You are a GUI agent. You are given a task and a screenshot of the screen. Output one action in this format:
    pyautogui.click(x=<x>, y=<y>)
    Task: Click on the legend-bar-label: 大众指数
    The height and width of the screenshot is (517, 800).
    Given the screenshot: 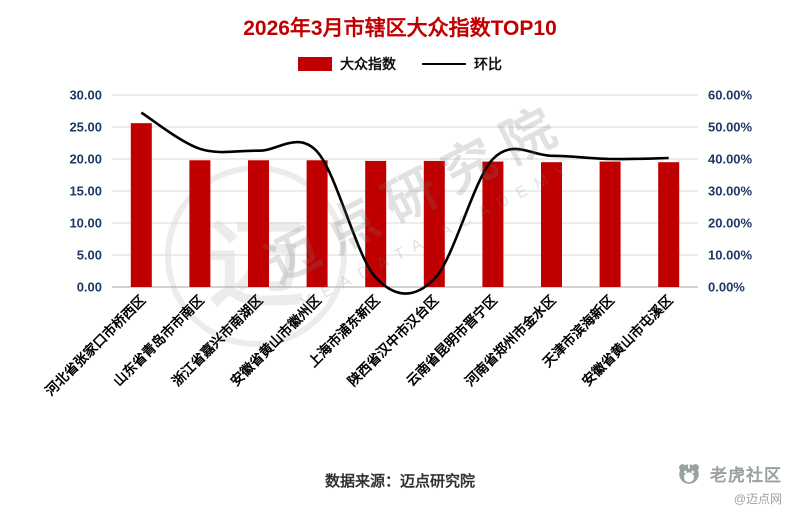 What is the action you would take?
    pyautogui.click(x=368, y=64)
    